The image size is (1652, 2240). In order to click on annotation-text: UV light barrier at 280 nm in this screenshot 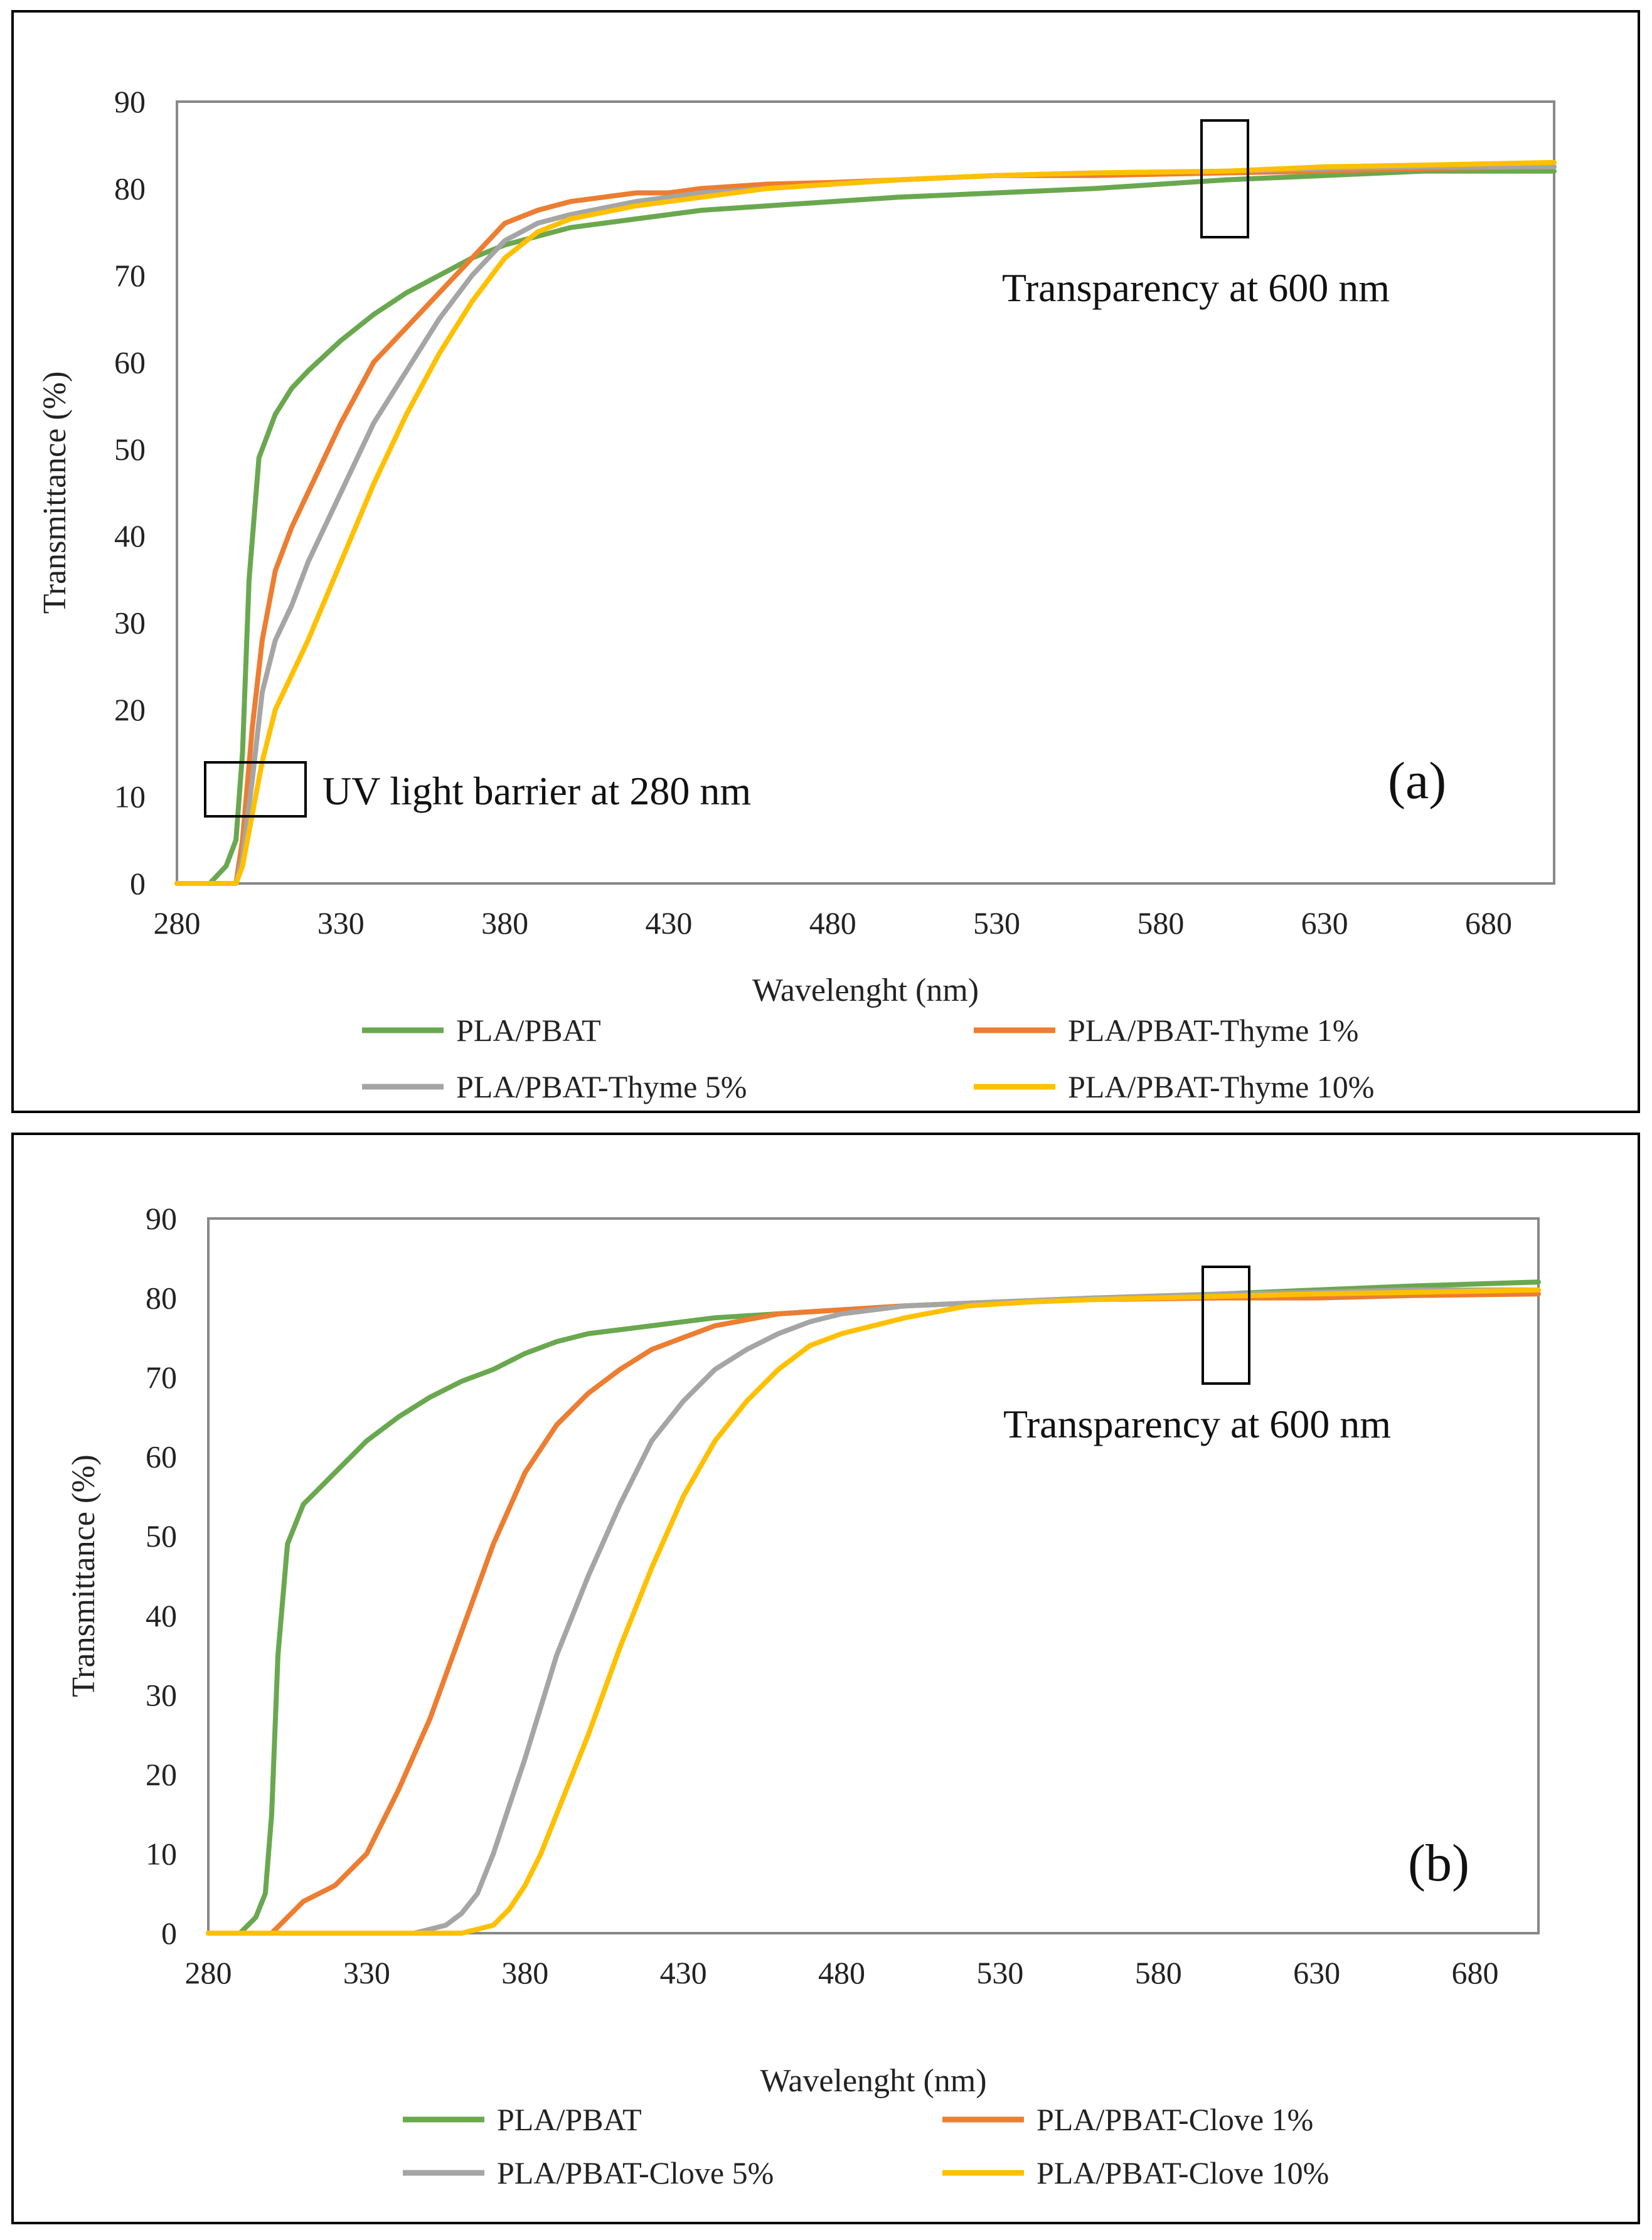, I will do `click(537, 791)`.